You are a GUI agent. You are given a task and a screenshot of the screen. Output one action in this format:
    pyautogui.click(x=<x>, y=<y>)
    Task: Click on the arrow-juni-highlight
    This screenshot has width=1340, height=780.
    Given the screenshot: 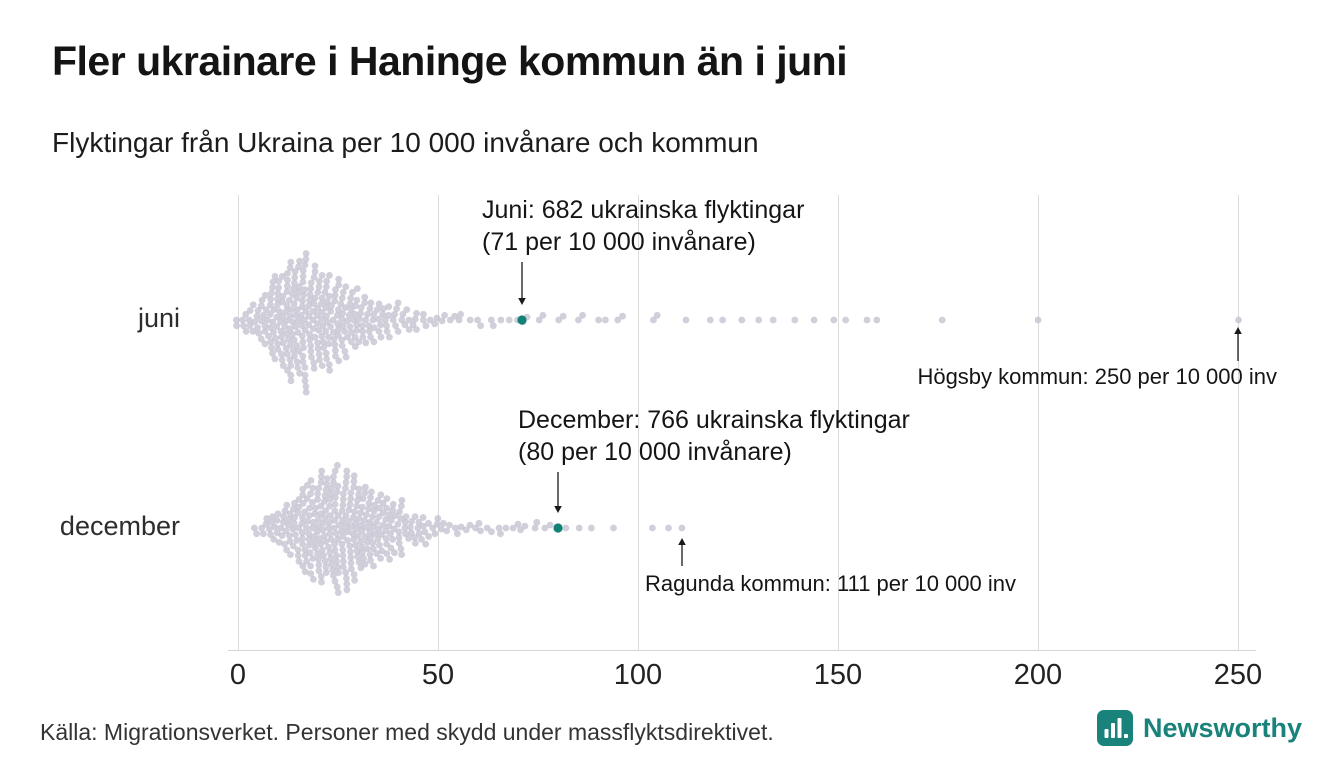 What is the action you would take?
    pyautogui.click(x=522, y=283)
    